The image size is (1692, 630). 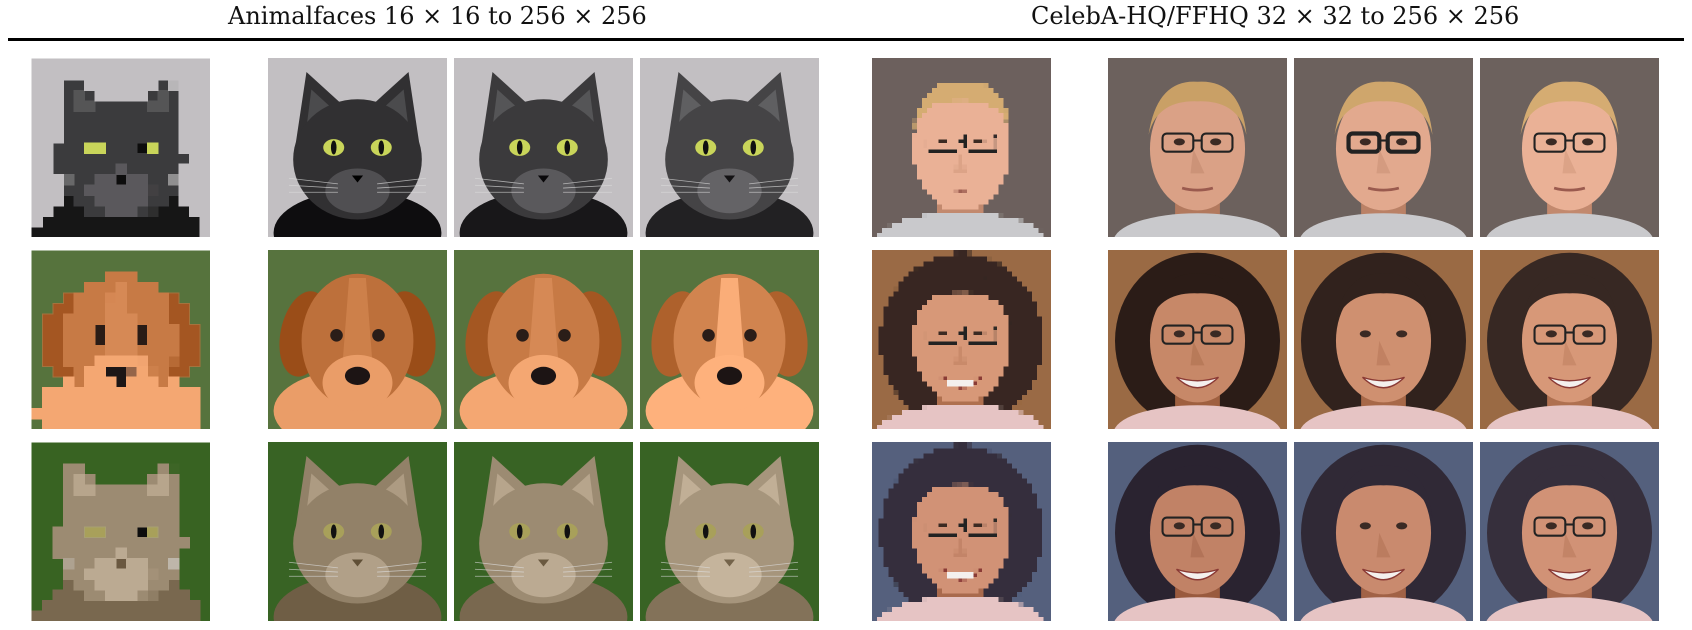 I want to click on animal-sample-1-tabby-cat, so click(x=357, y=531).